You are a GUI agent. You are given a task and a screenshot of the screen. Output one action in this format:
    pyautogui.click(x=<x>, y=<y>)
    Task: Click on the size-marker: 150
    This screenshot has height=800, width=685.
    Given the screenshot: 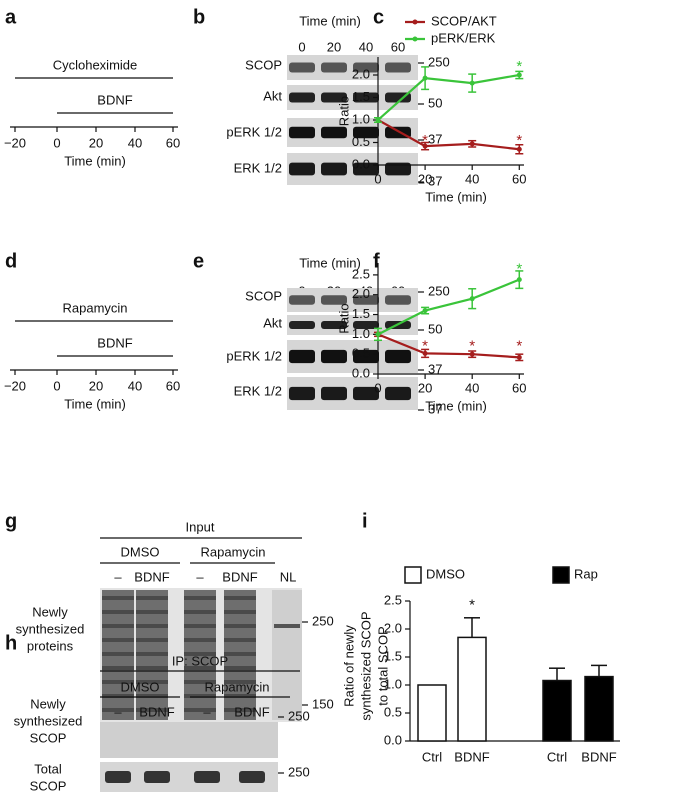 What is the action you would take?
    pyautogui.click(x=323, y=703)
    